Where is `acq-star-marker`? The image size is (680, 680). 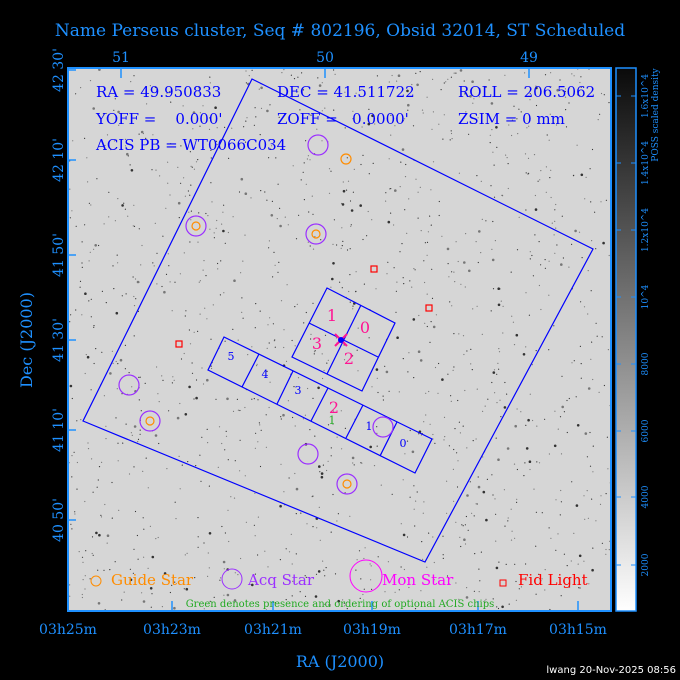
acq-star-marker is located at coordinates (383, 427).